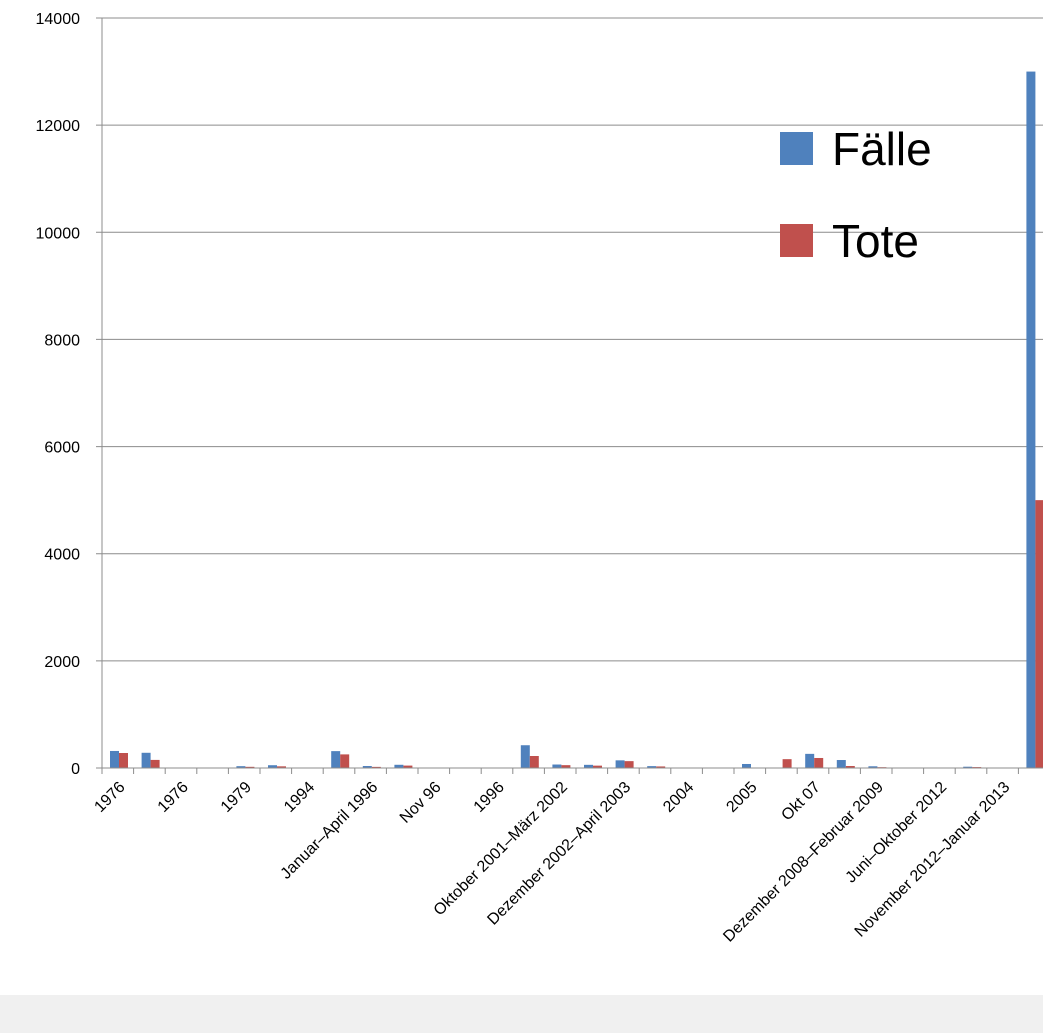 This screenshot has height=1033, width=1043. What do you see at coordinates (489, 797) in the screenshot?
I see `x-tick-label: 1996` at bounding box center [489, 797].